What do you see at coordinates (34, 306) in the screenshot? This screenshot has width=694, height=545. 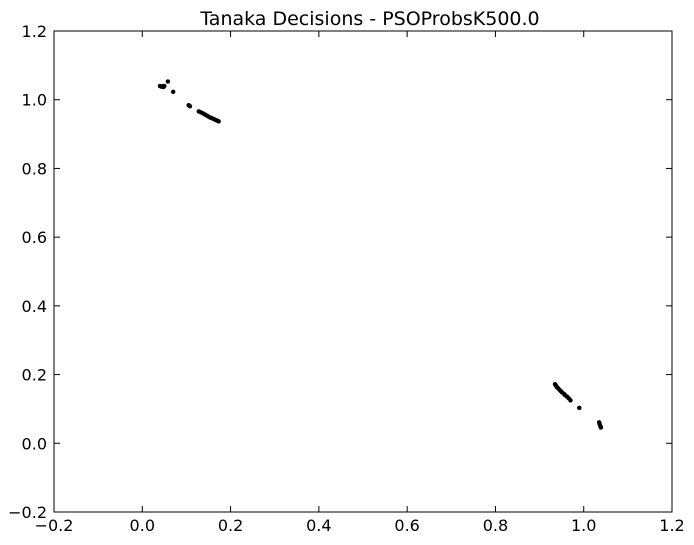 I see `y-tick-label: 0.4` at bounding box center [34, 306].